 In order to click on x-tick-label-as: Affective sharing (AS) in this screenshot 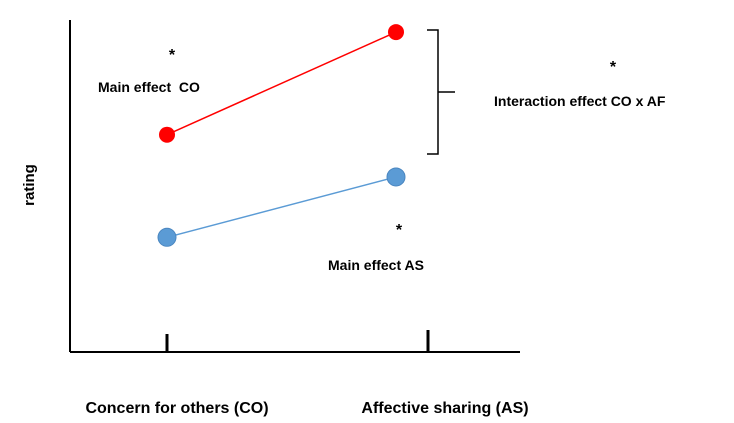, I will do `click(444, 408)`.